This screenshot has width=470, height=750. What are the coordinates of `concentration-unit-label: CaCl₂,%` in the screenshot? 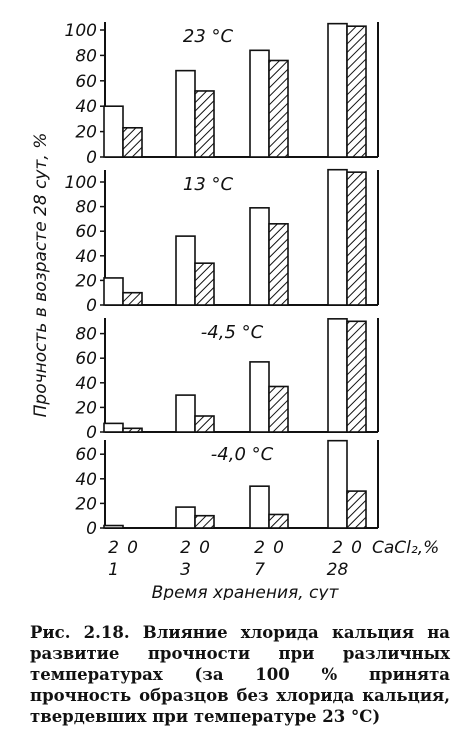 It's located at (405, 548).